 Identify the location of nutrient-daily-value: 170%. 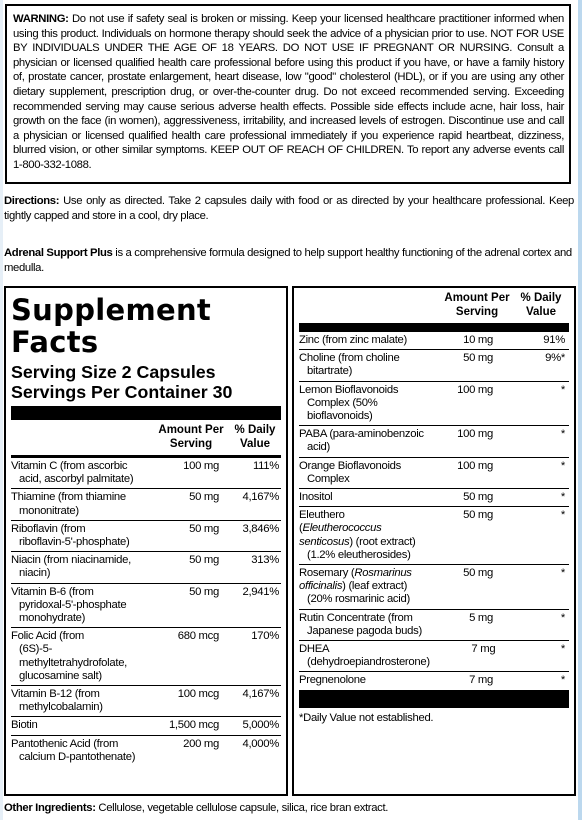
(265, 636).